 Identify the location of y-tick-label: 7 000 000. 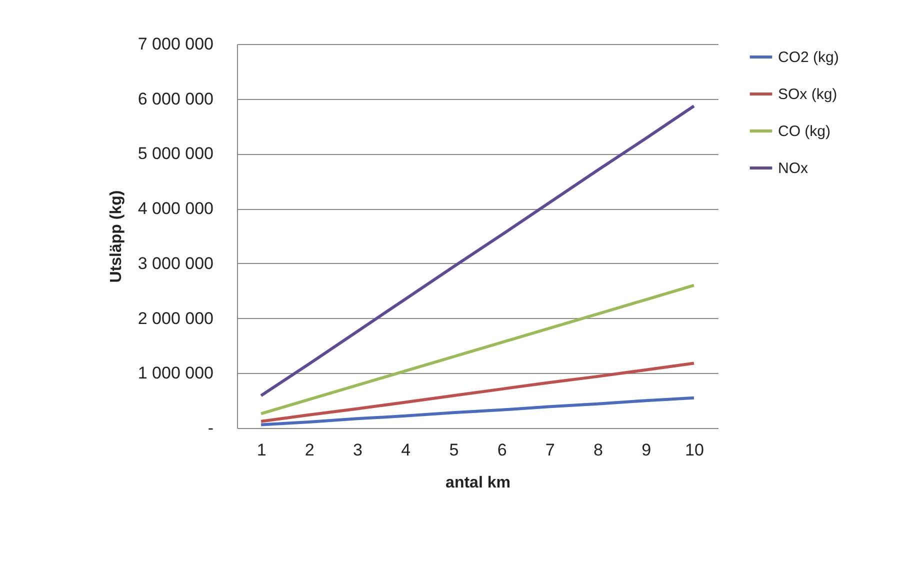
(176, 44).